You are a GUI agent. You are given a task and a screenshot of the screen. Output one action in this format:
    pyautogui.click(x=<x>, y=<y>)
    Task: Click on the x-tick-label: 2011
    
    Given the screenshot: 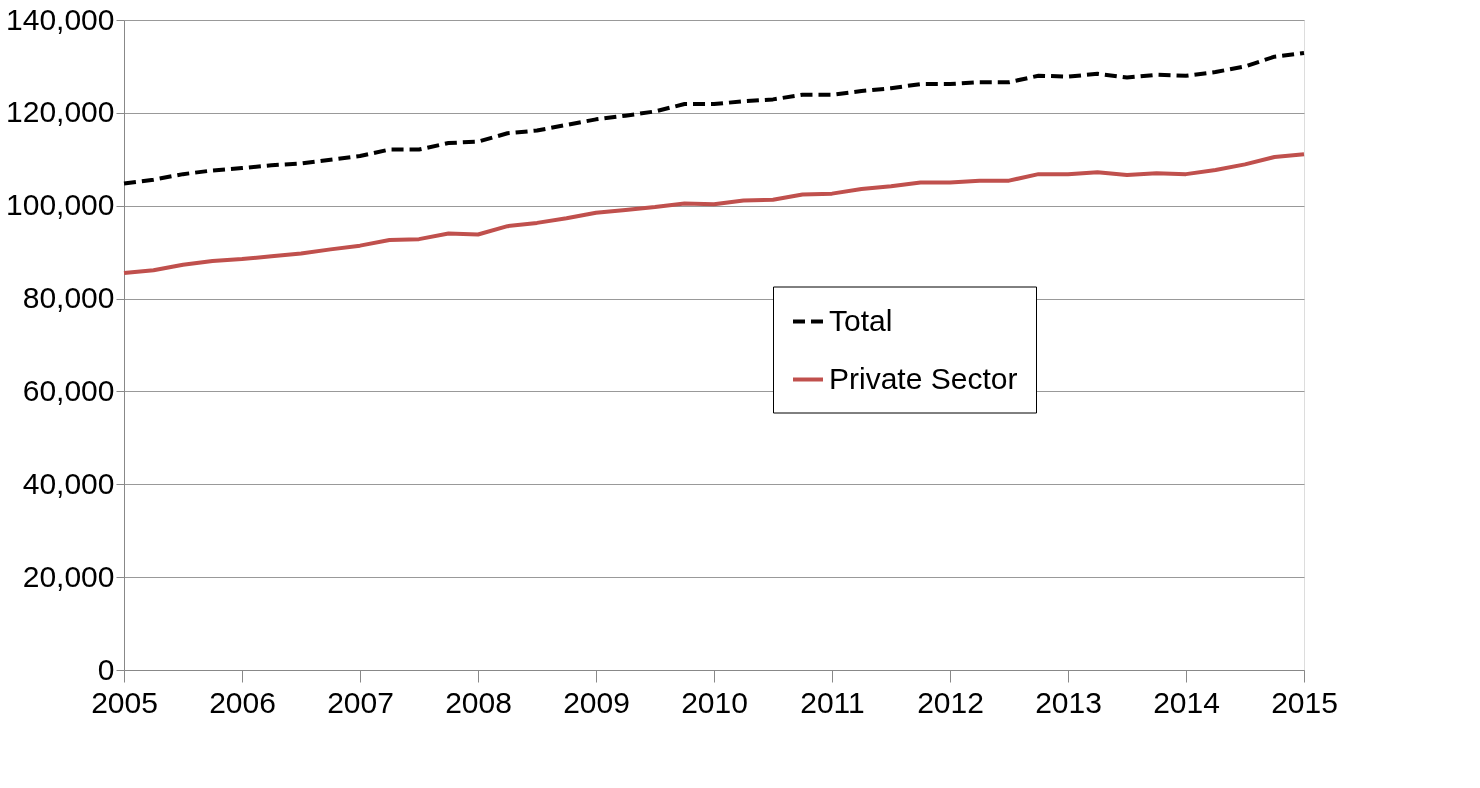 What is the action you would take?
    pyautogui.click(x=832, y=702)
    